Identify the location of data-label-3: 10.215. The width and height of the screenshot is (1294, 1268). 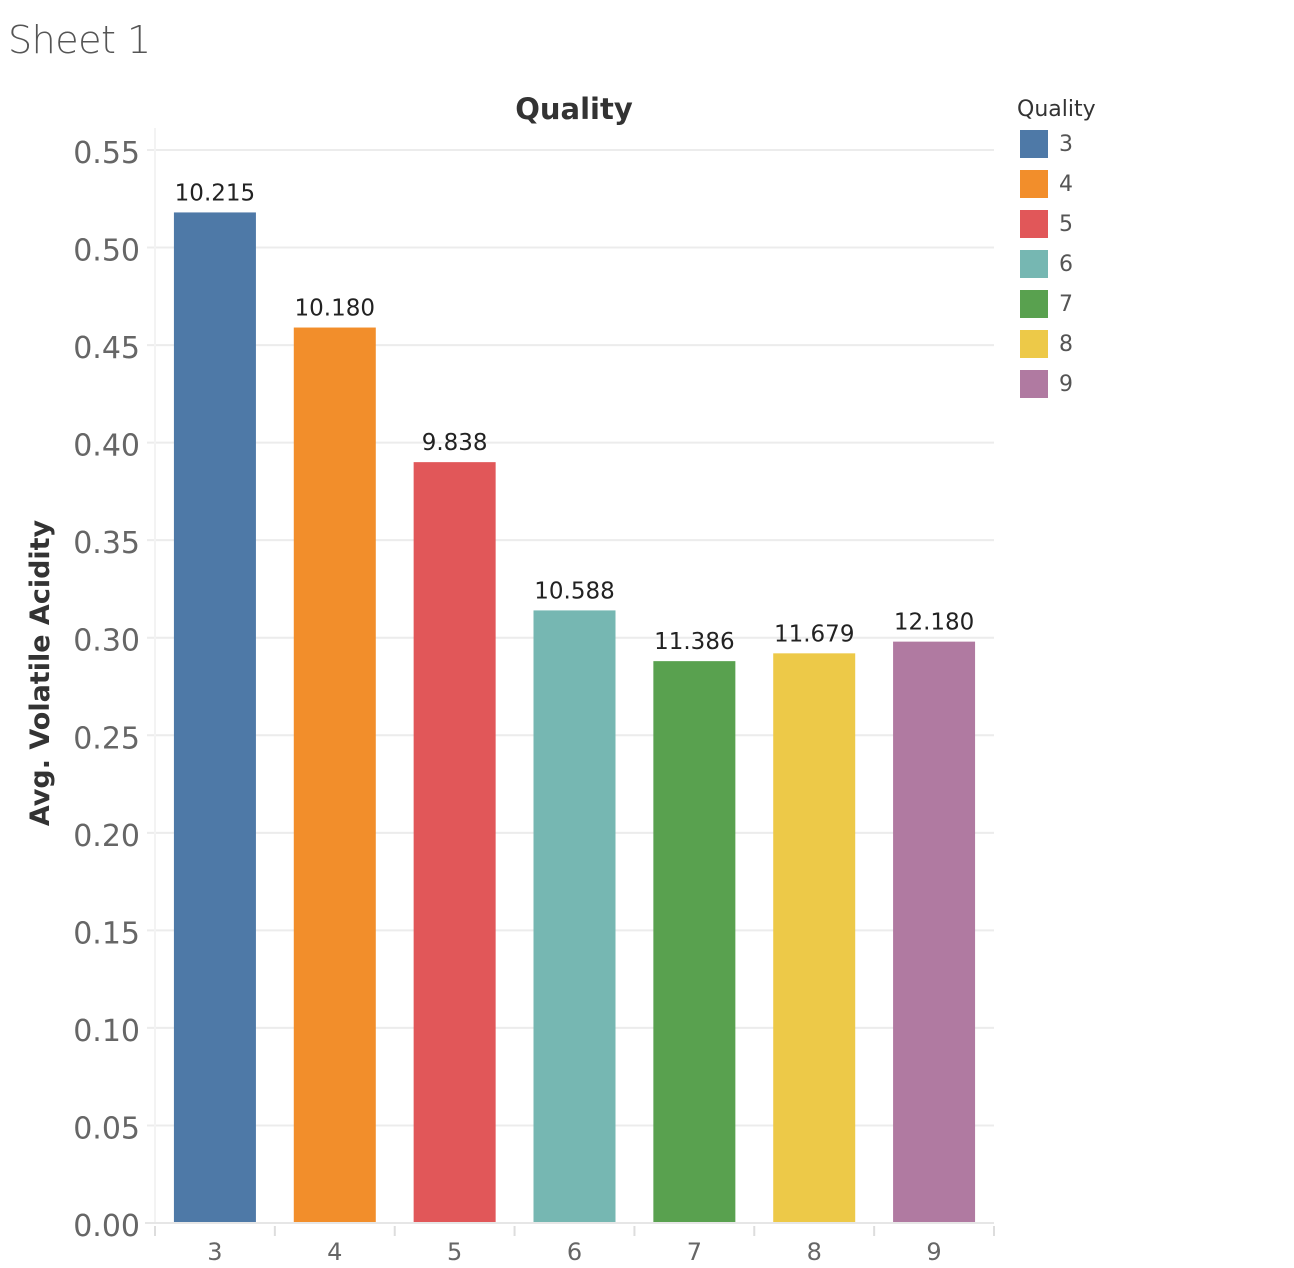
(215, 193).